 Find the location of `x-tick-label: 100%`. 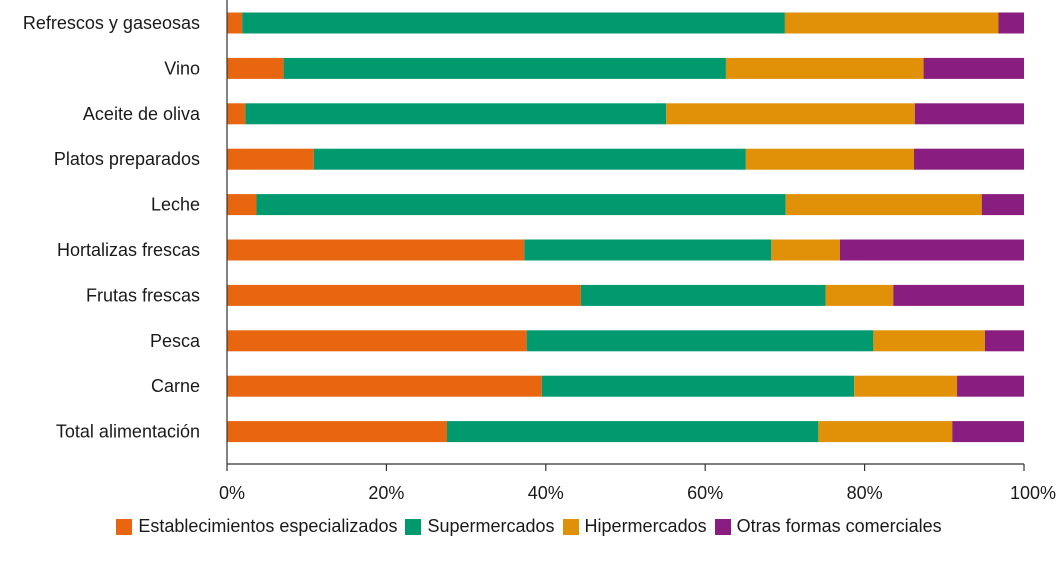

x-tick-label: 100% is located at coordinates (1033, 491).